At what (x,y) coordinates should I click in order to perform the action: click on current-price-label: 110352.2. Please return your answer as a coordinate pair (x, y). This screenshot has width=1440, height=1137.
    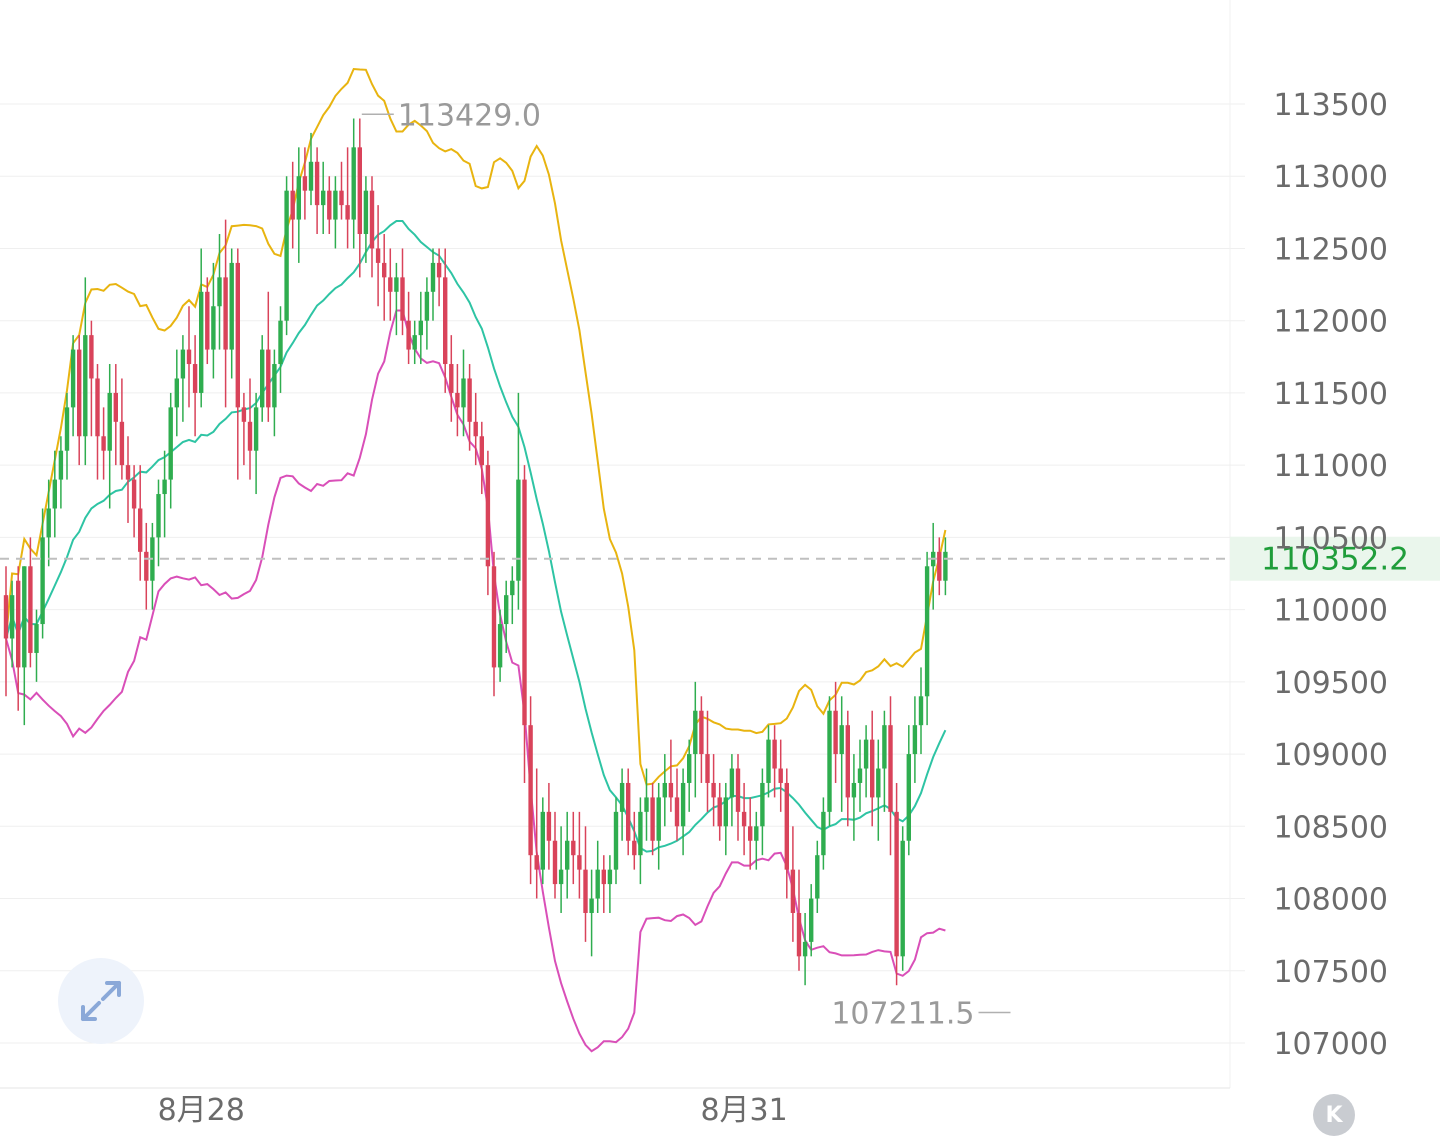
    Looking at the image, I should click on (1335, 560).